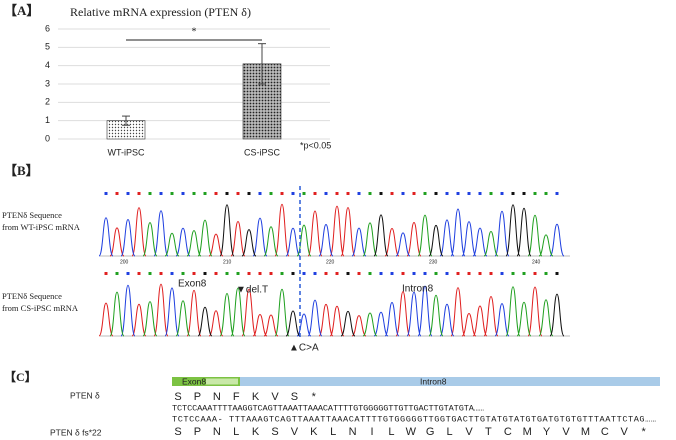  Describe the element at coordinates (371, 432) in the screenshot. I see `amino-acid: I` at that location.